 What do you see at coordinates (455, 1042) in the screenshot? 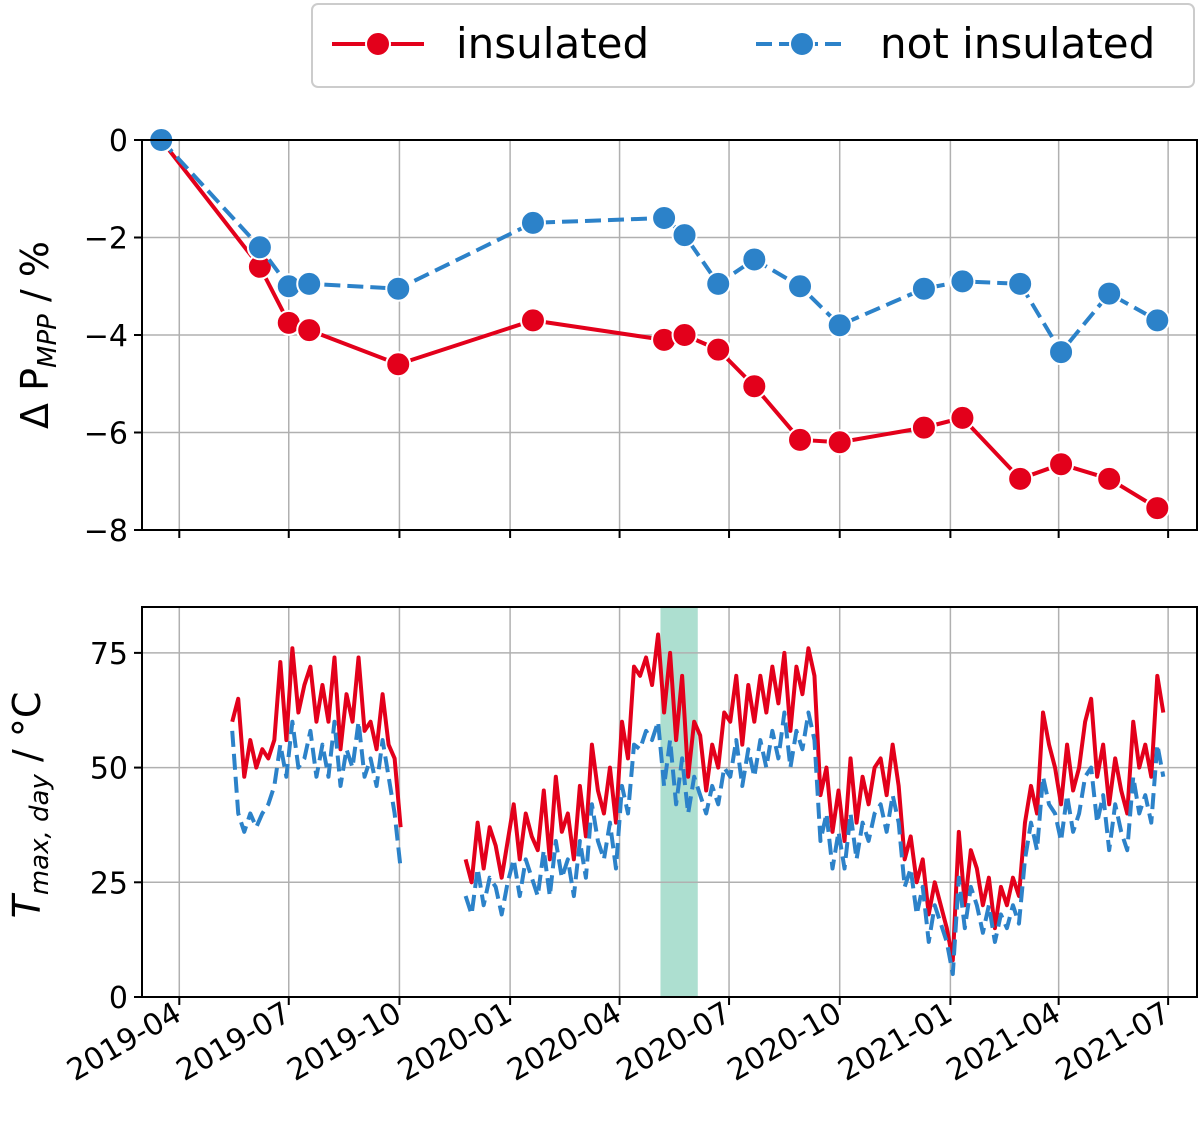
I see `x-tick-label-2020-01: 2020-01` at bounding box center [455, 1042].